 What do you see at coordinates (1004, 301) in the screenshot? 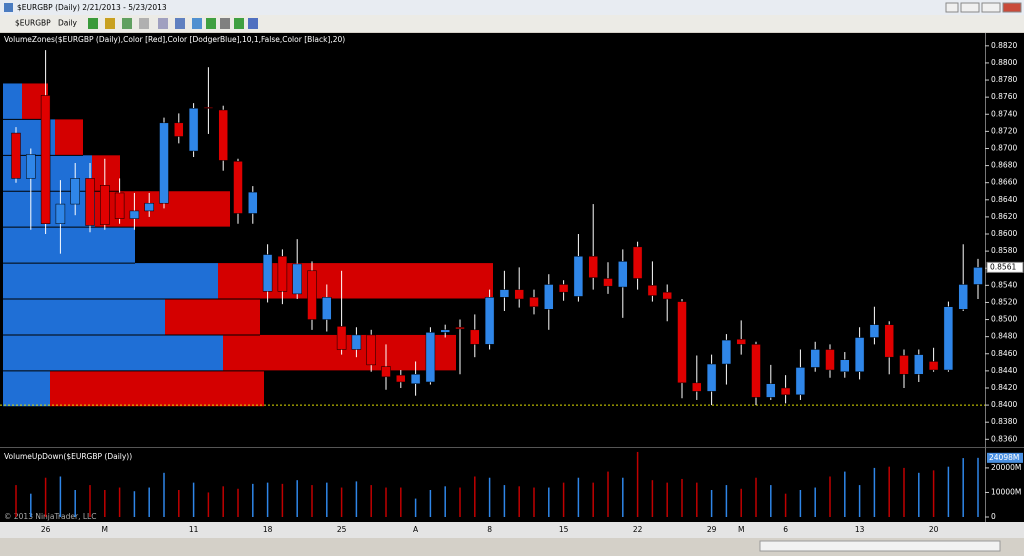
I see `y-tick-label: 0.8520` at bounding box center [1004, 301].